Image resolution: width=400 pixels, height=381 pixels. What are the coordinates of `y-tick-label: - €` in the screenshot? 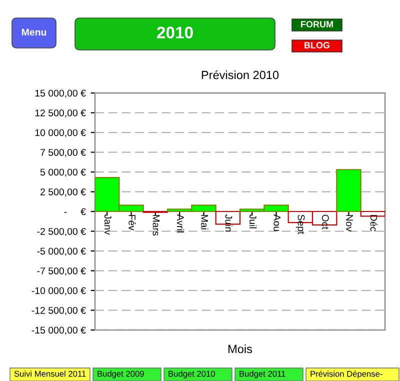 It's located at (75, 212).